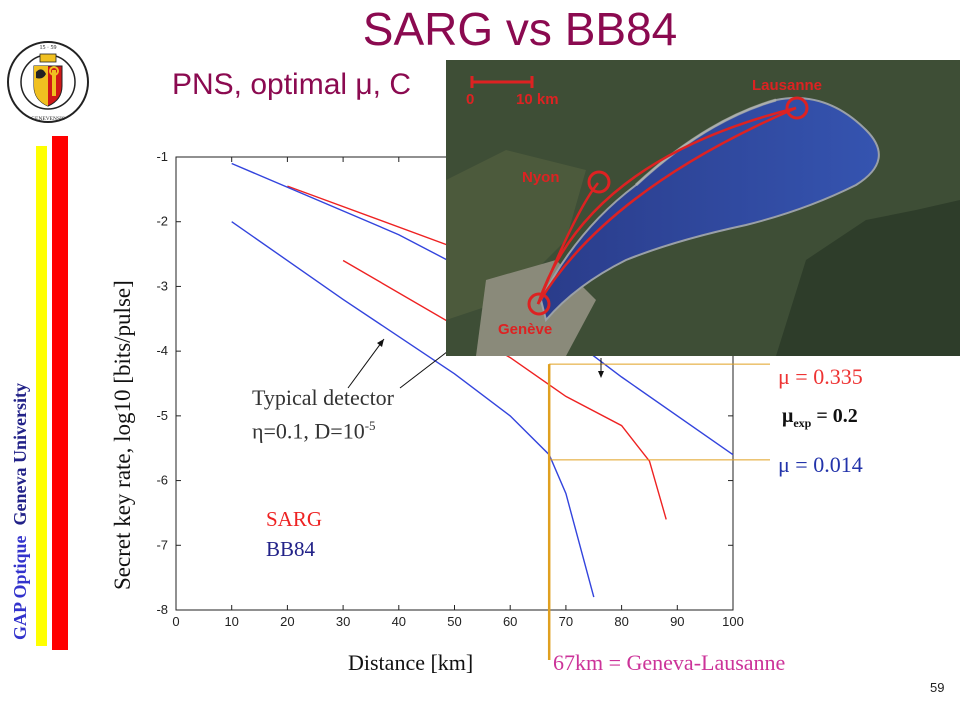 This screenshot has width=960, height=720. What do you see at coordinates (231, 621) in the screenshot?
I see `x-tick-label: 10` at bounding box center [231, 621].